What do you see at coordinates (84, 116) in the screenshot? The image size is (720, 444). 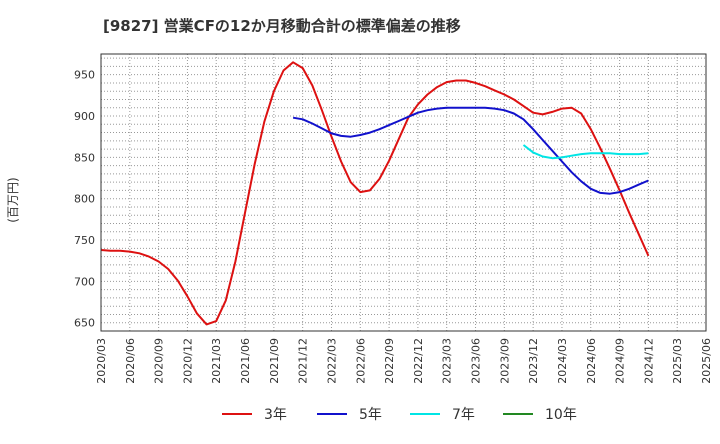 I see `y-tick-label: 900` at bounding box center [84, 116].